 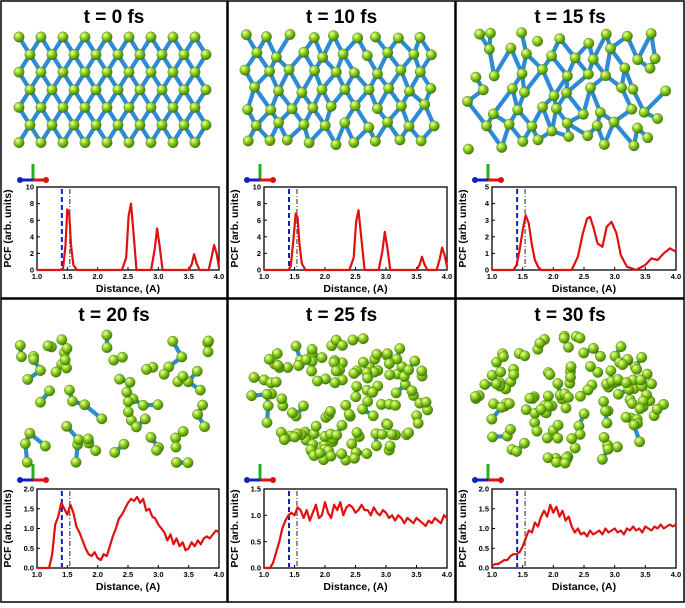 What do you see at coordinates (645, 574) in the screenshot?
I see `x-tick-label: 3.5` at bounding box center [645, 574].